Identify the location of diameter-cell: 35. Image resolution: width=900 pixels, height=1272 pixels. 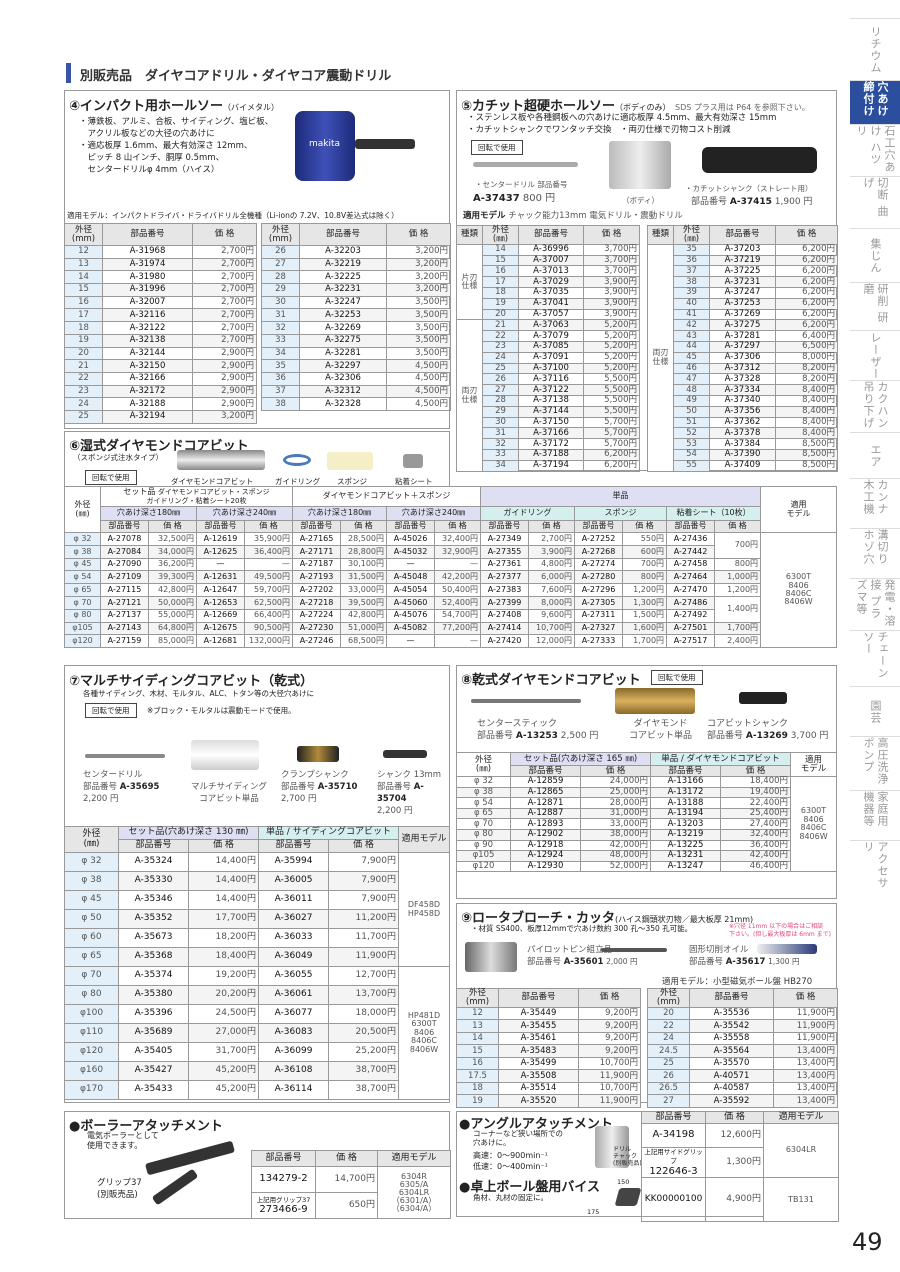
(280, 366).